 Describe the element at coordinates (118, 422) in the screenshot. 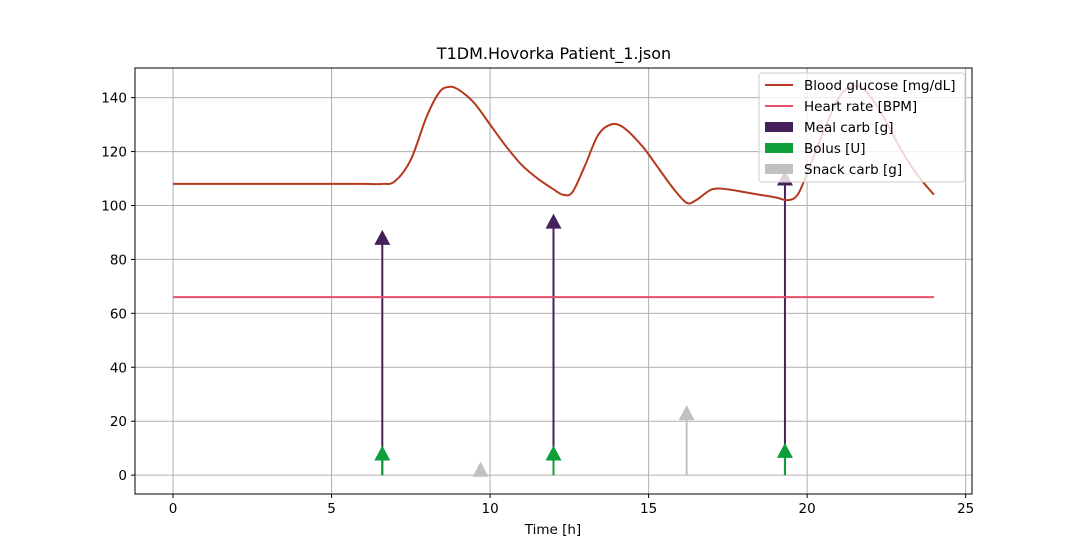

I see `y-tick-label: 20` at that location.